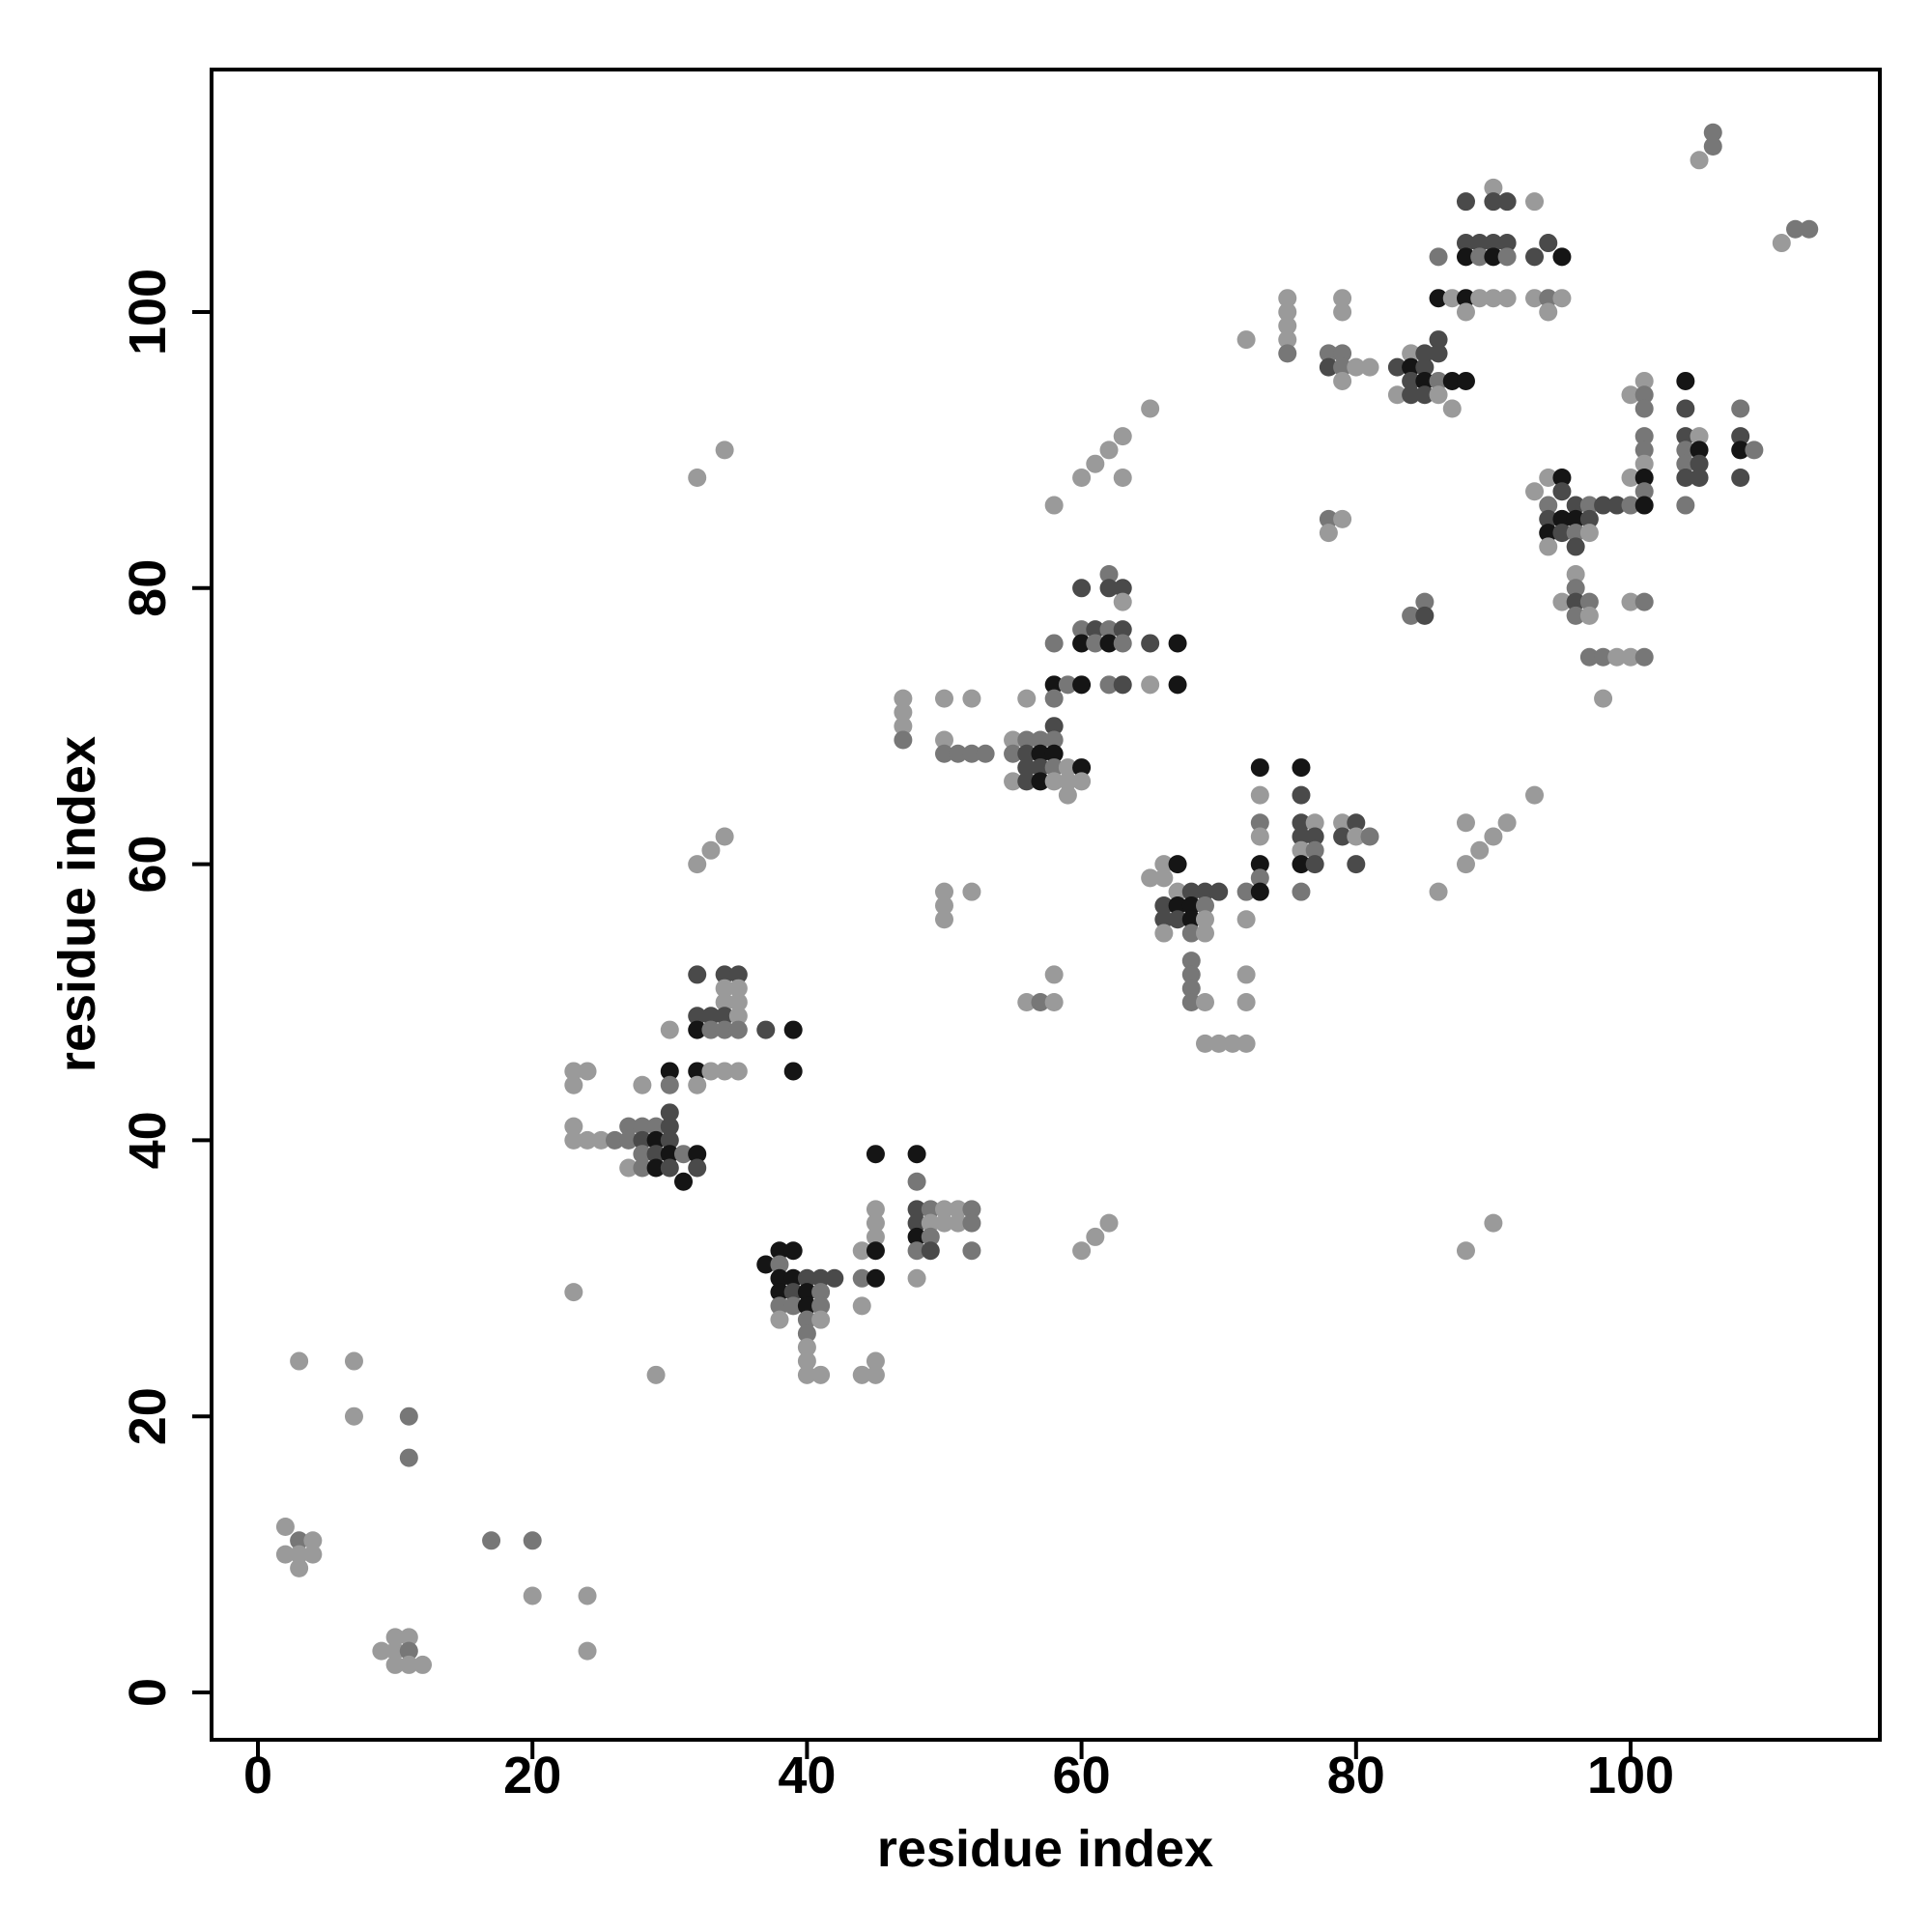 The width and height of the screenshot is (1932, 1932). What do you see at coordinates (532, 1775) in the screenshot?
I see `x-tick-label: 20` at bounding box center [532, 1775].